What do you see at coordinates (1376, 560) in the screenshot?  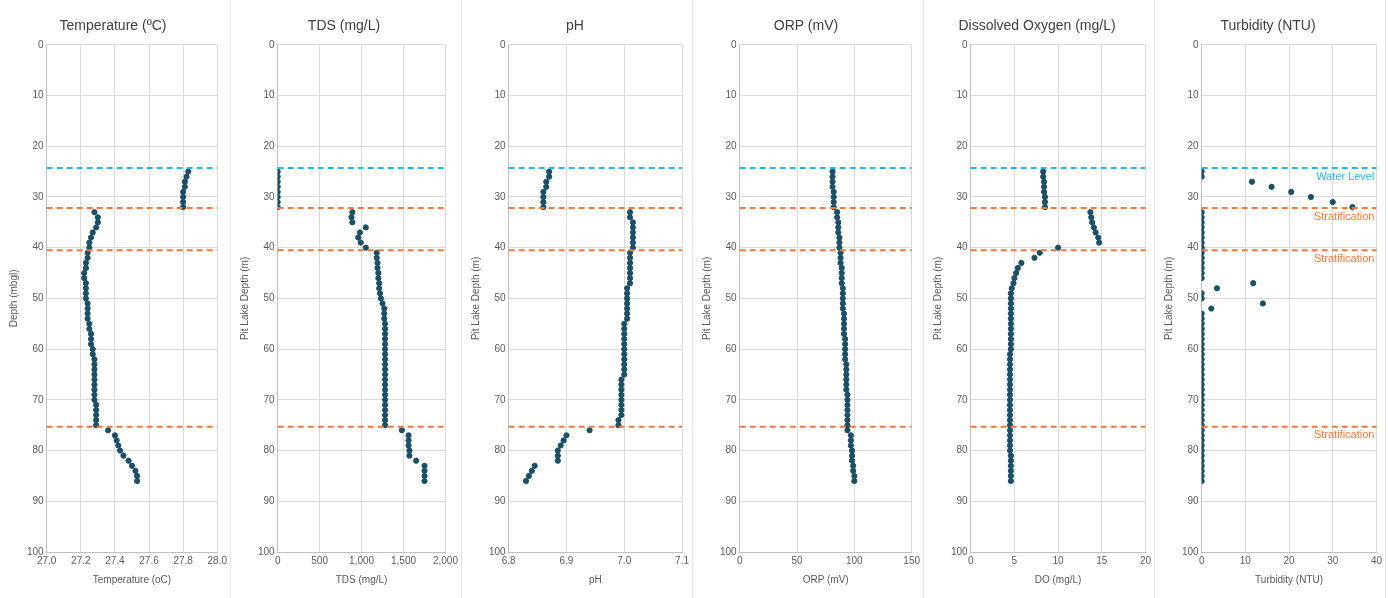 I see `x-tick-label: 40` at bounding box center [1376, 560].